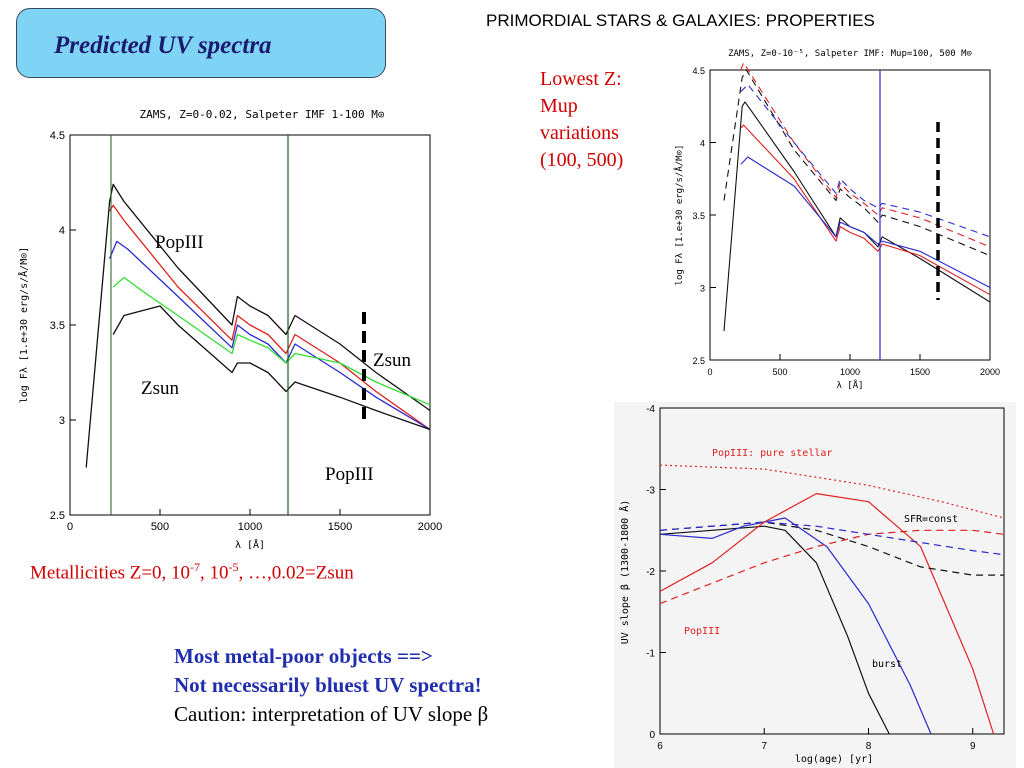 This screenshot has width=1024, height=768. What do you see at coordinates (764, 746) in the screenshot?
I see `x-tick-label: 7` at bounding box center [764, 746].